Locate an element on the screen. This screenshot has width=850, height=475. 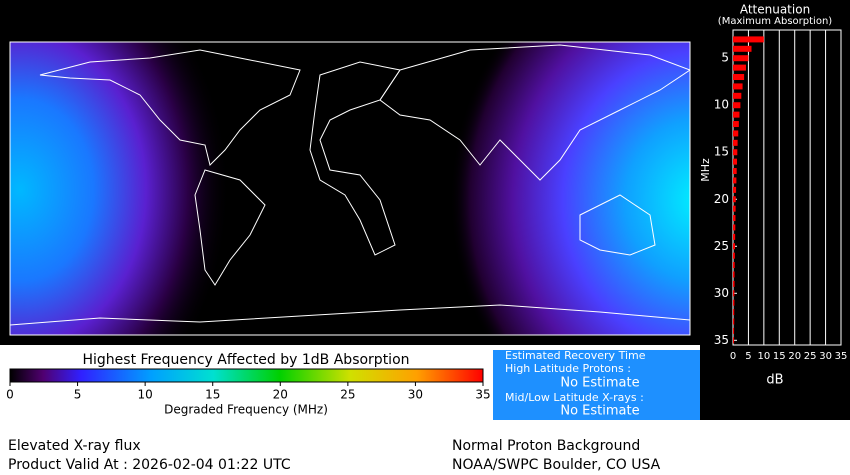
chart-subtitle: (Maximum Absorption) is located at coordinates (775, 21).